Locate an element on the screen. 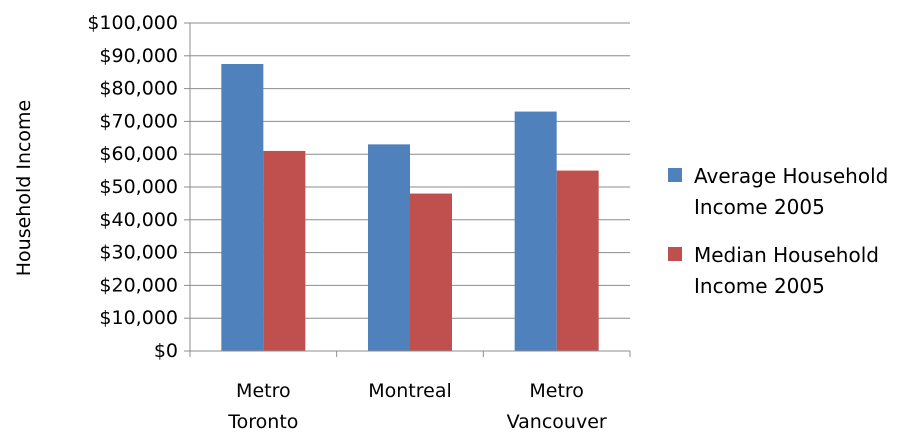 The image size is (909, 435). x-category-labels: Metro Toronto Montreal Metro Vancouver is located at coordinates (417, 406).